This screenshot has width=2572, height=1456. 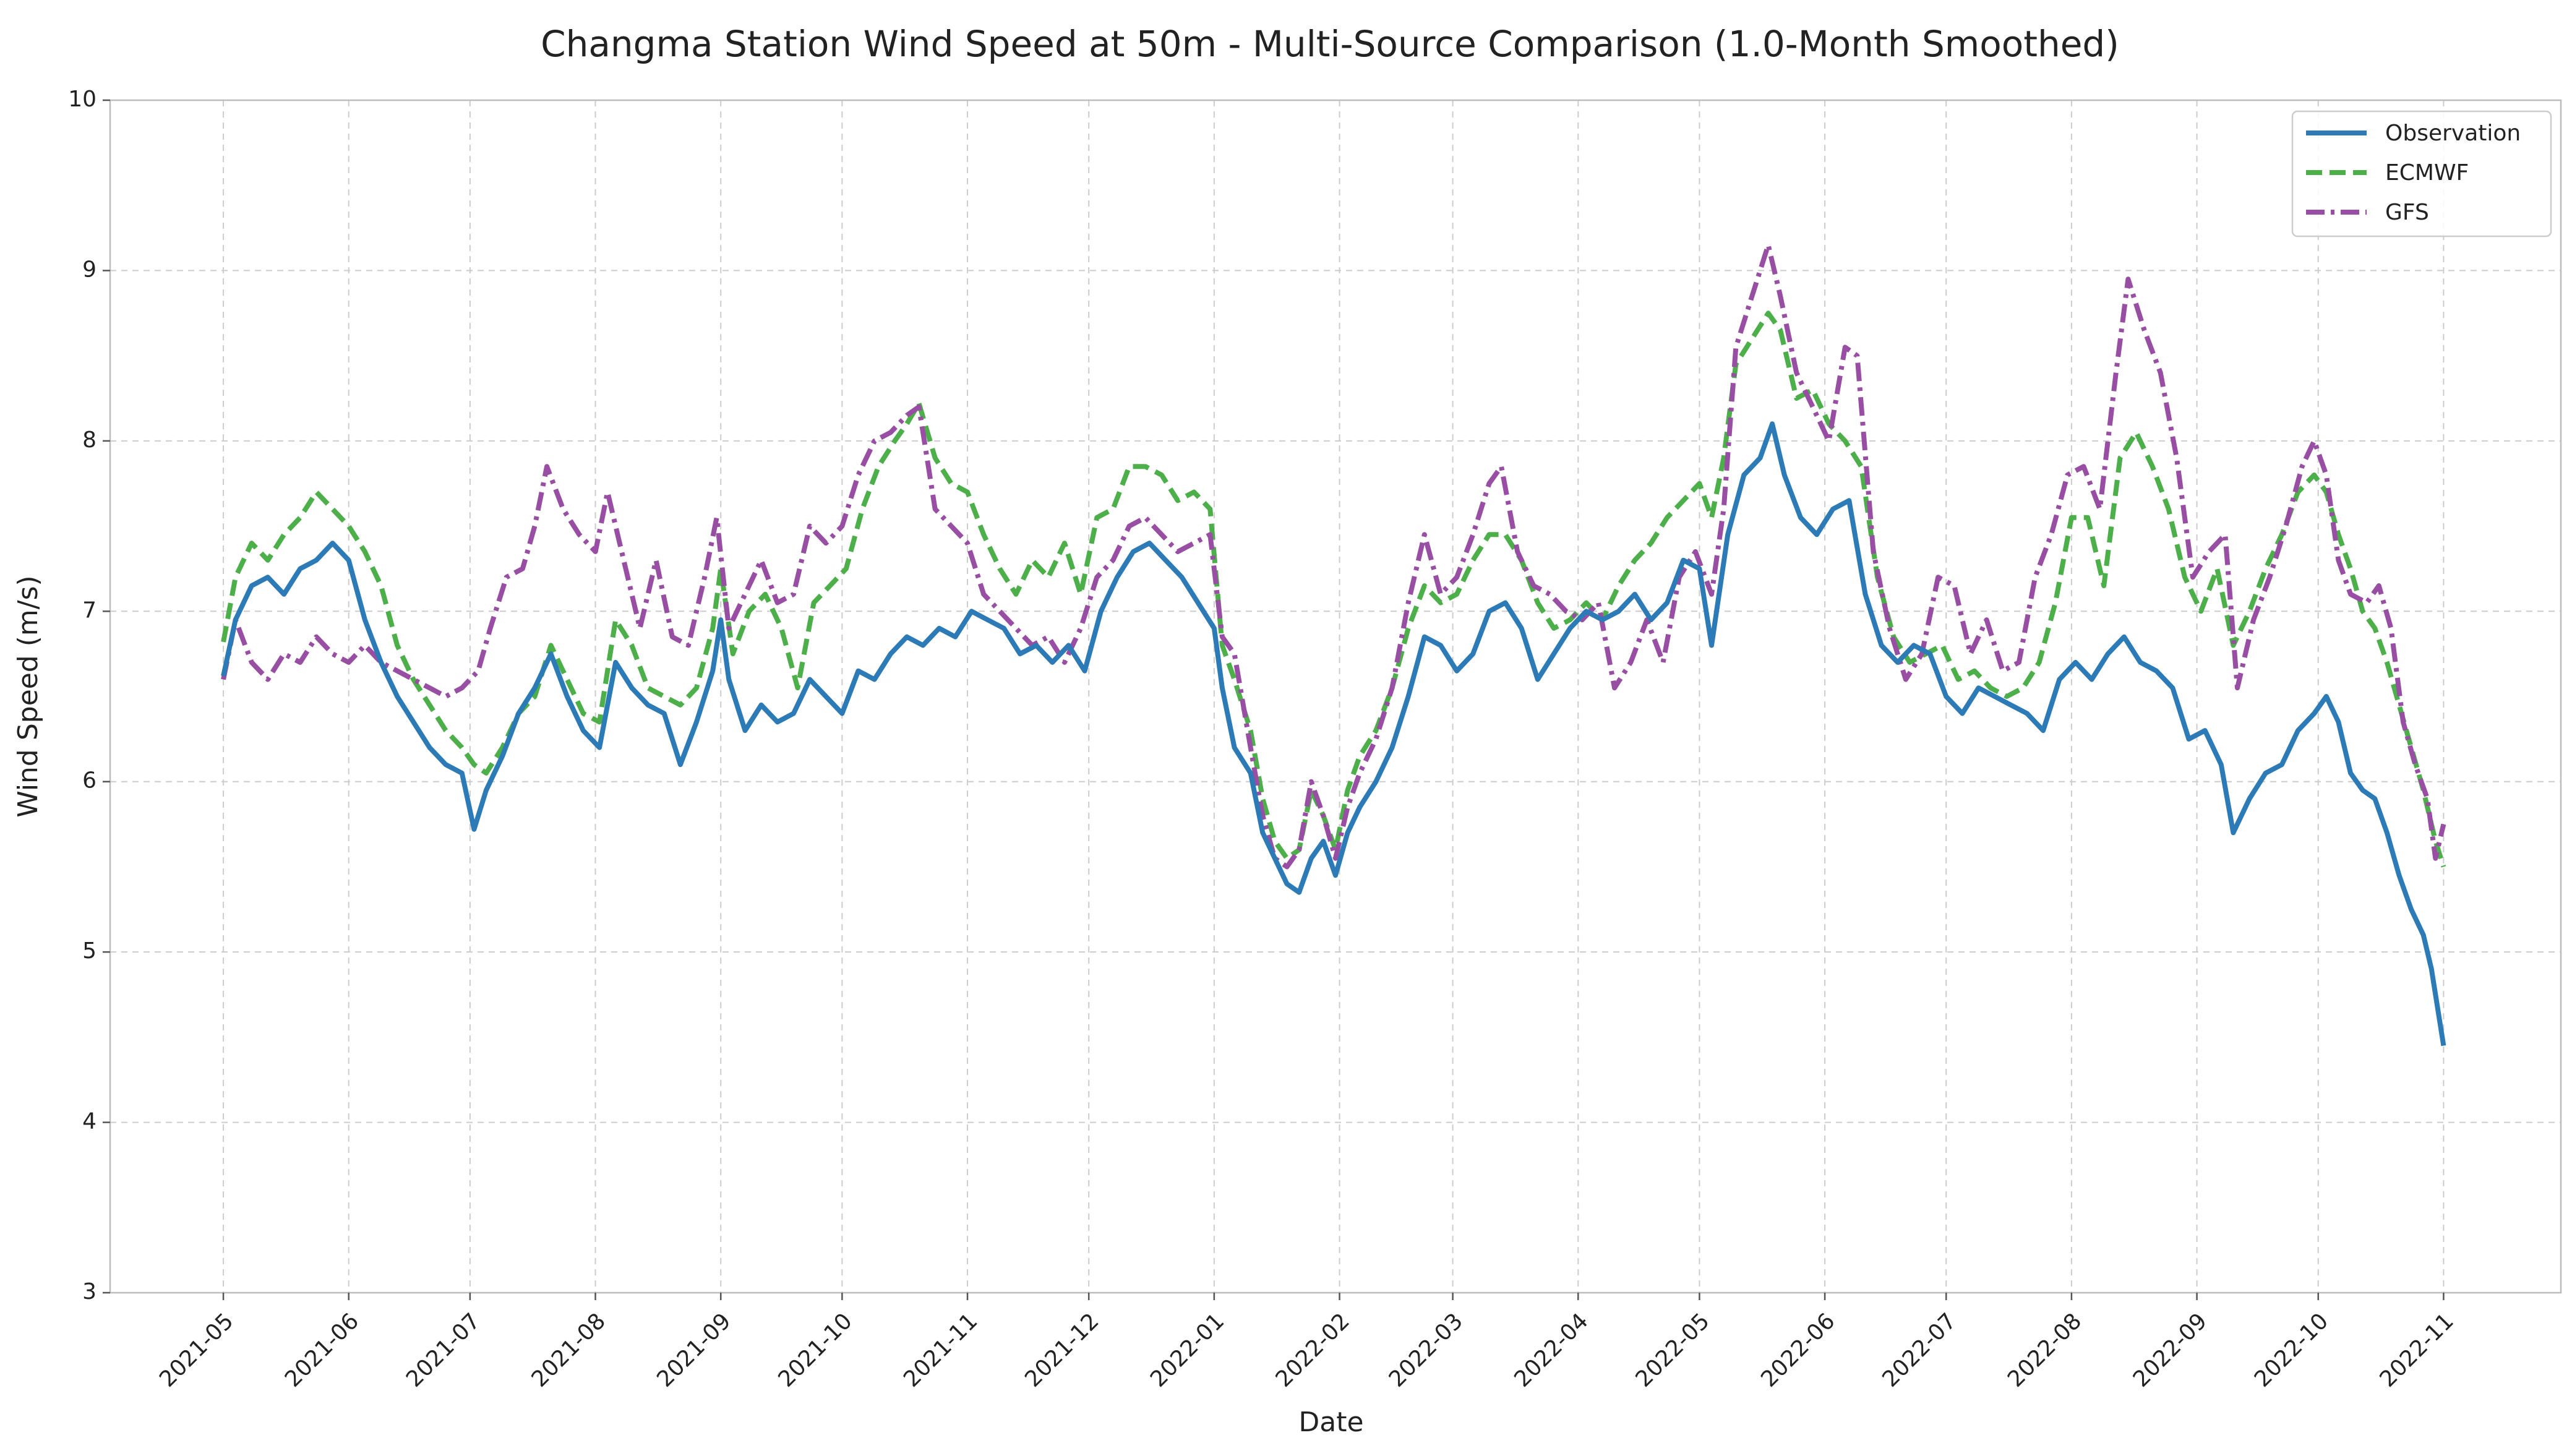 I want to click on y-tick-label: 3, so click(x=89, y=1291).